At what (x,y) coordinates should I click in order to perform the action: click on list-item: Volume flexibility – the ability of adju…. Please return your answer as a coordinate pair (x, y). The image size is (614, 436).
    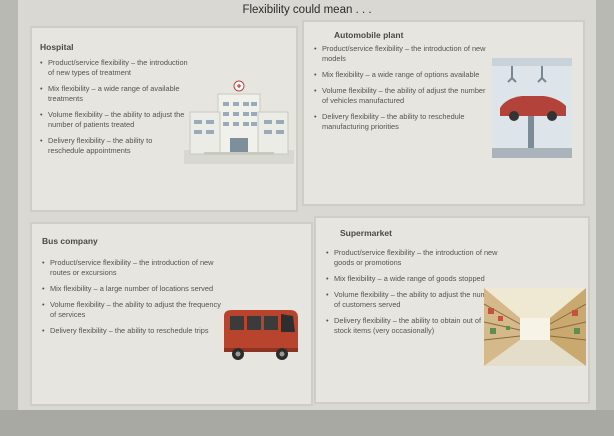
    Looking at the image, I should click on (400, 96).